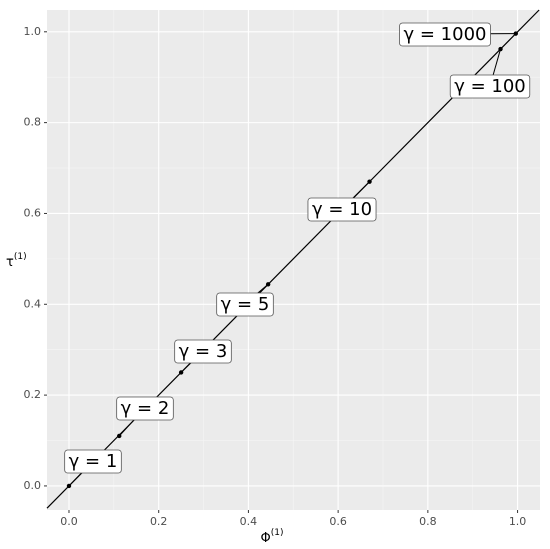 The image size is (550, 549). I want to click on label-text: γ = 2, so click(145, 408).